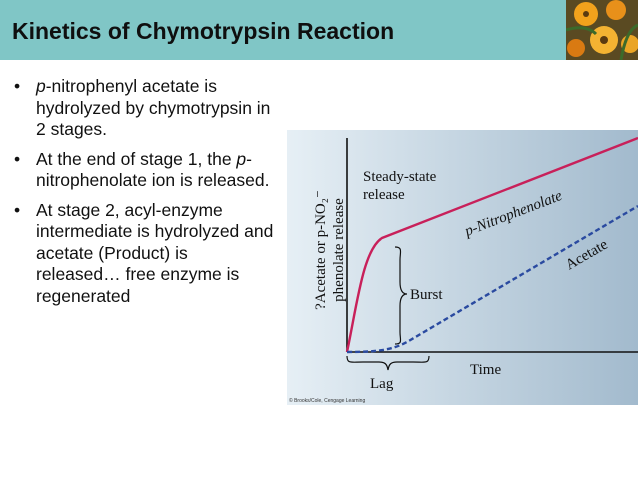 The width and height of the screenshot is (638, 479). What do you see at coordinates (485, 370) in the screenshot?
I see `x-axis-label: Time` at bounding box center [485, 370].